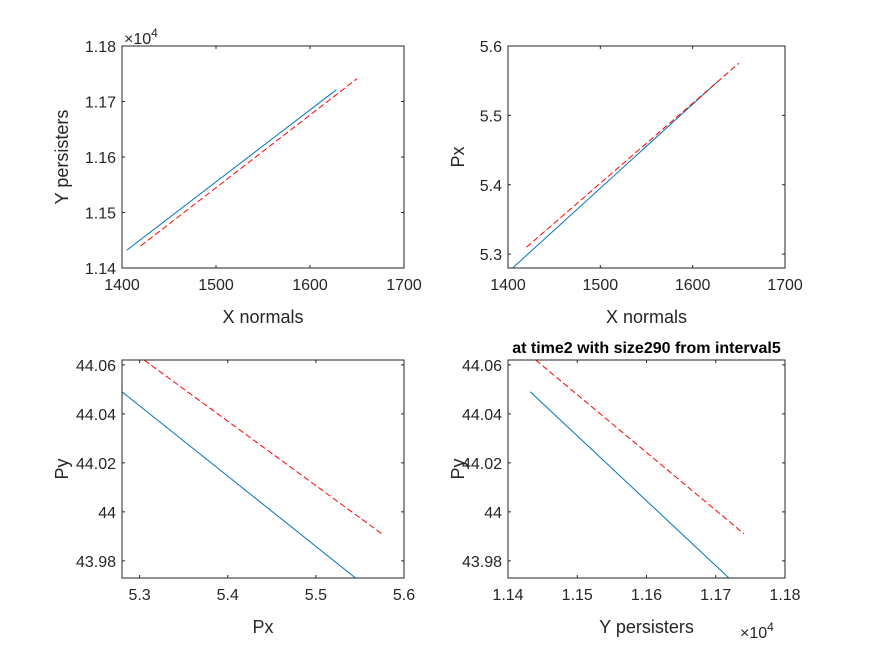  Describe the element at coordinates (715, 595) in the screenshot. I see `x-tick-label: 1.17` at that location.